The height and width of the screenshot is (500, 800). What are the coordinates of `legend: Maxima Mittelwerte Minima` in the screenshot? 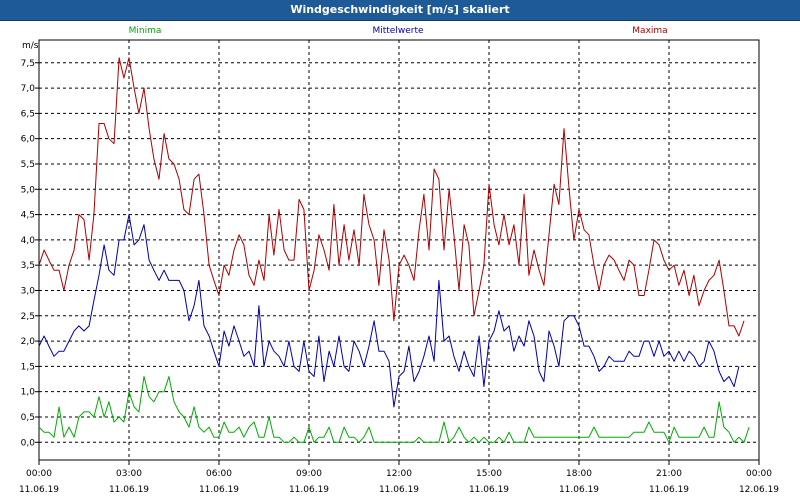 It's located at (398, 31).